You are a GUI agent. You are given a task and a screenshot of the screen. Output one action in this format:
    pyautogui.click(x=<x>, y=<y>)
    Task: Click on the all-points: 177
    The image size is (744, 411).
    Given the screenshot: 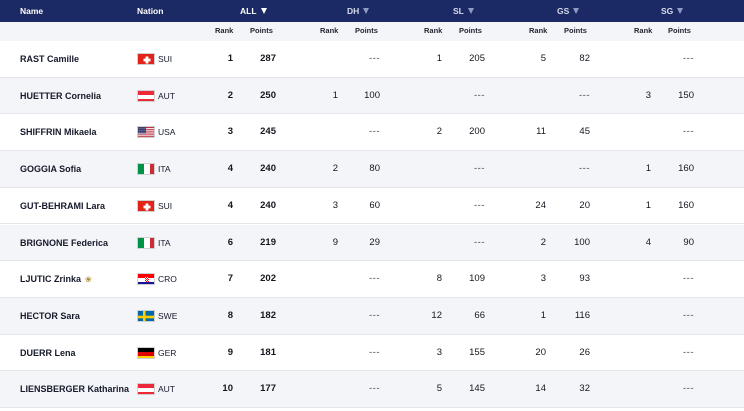 What is the action you would take?
    pyautogui.click(x=268, y=389)
    